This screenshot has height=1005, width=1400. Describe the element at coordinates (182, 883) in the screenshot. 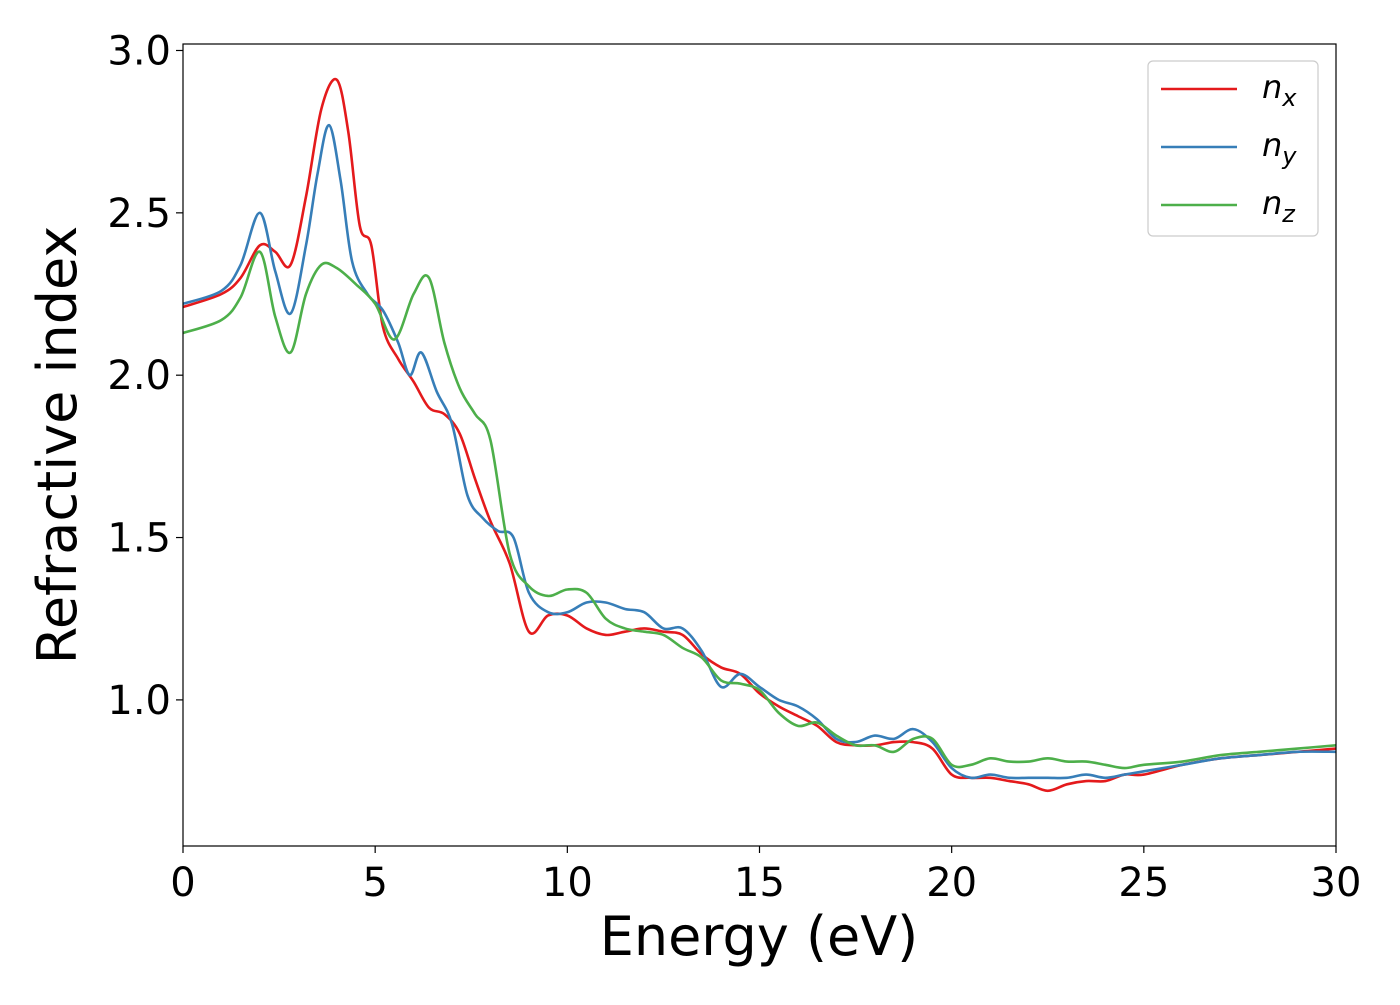

I see `x-tick-label: 0` at that location.